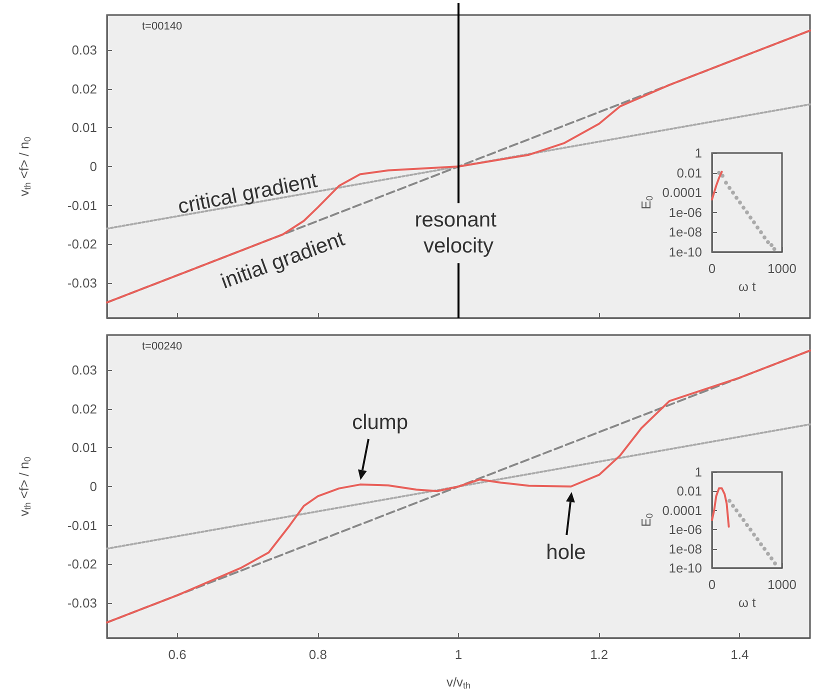 The width and height of the screenshot is (825, 695). What do you see at coordinates (739, 654) in the screenshot?
I see `x-tick-label: 1.4` at bounding box center [739, 654].